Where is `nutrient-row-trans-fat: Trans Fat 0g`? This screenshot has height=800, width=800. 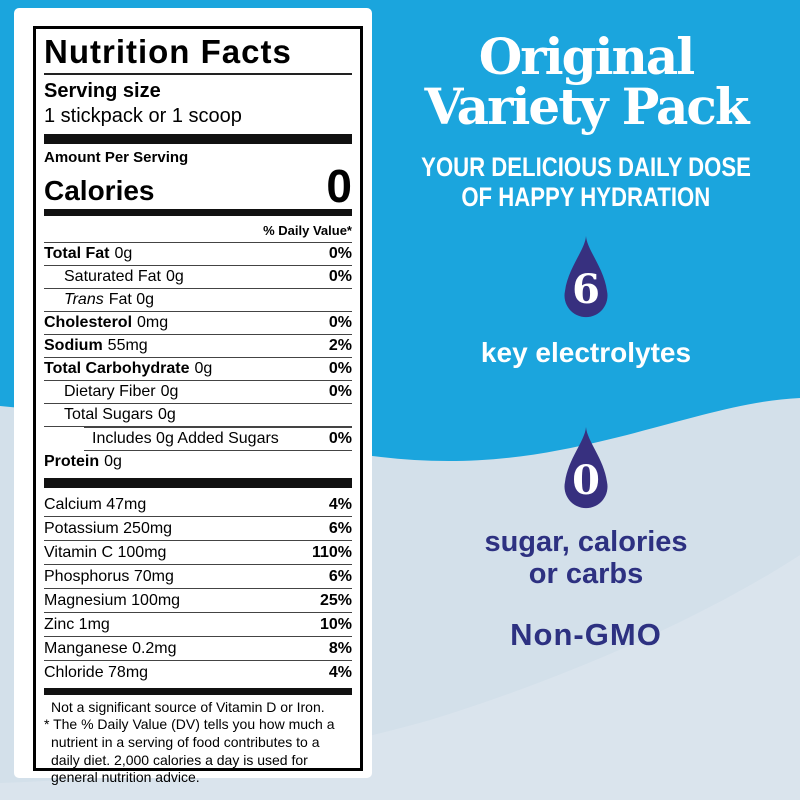
nutrient-row-trans-fat: Trans Fat 0g is located at coordinates (198, 300).